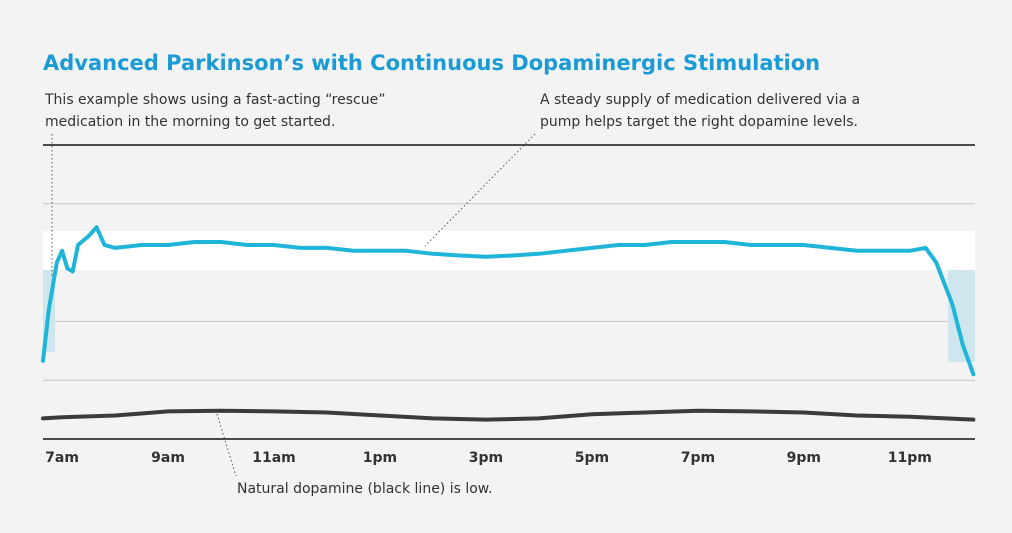  I want to click on x-tick-label: 11pm, so click(910, 458).